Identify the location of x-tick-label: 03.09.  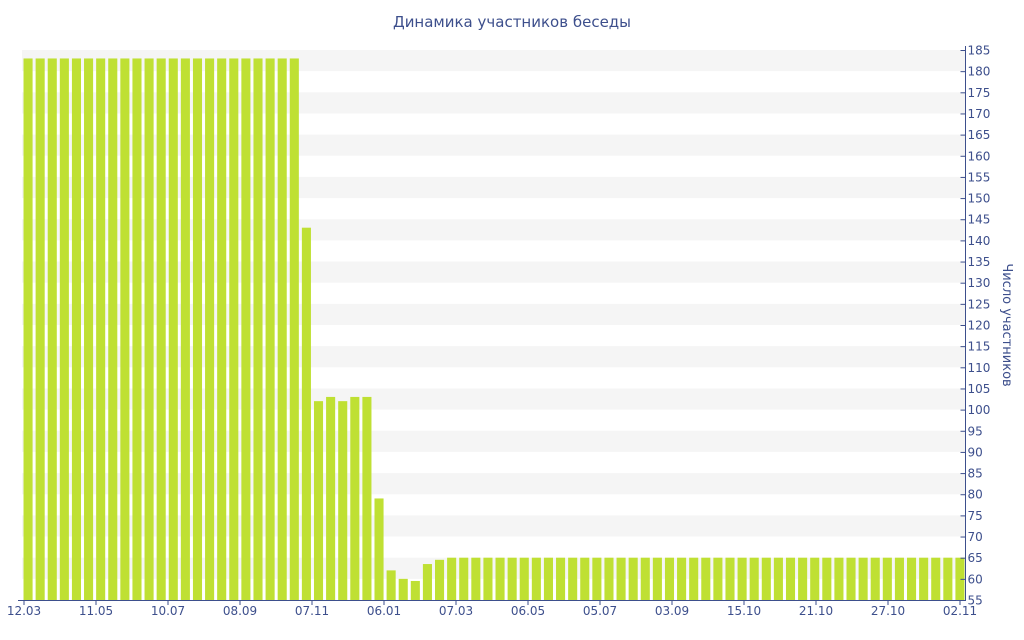
(672, 611).